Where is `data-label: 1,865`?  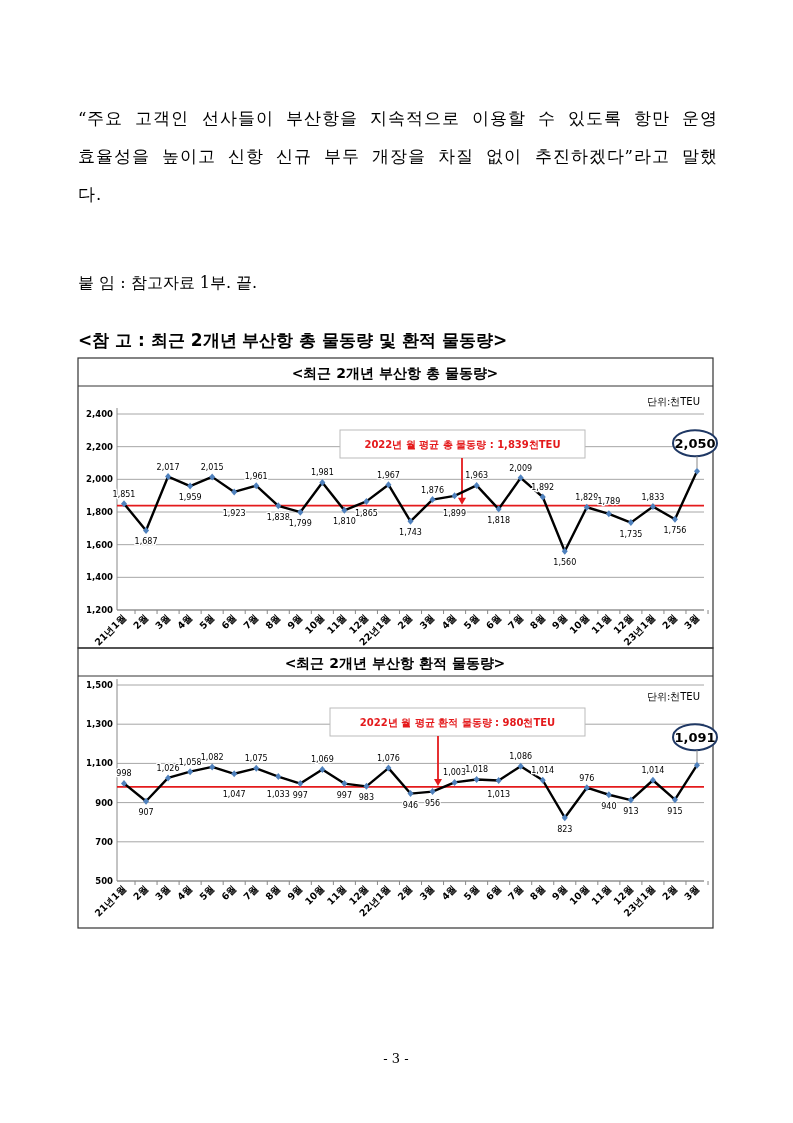 data-label: 1,865 is located at coordinates (366, 513).